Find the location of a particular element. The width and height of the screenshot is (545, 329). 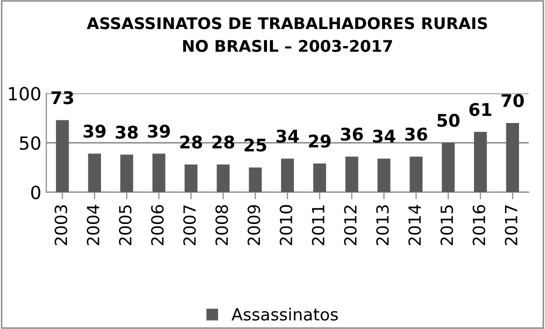

x-tick-label: 2016 is located at coordinates (479, 225).